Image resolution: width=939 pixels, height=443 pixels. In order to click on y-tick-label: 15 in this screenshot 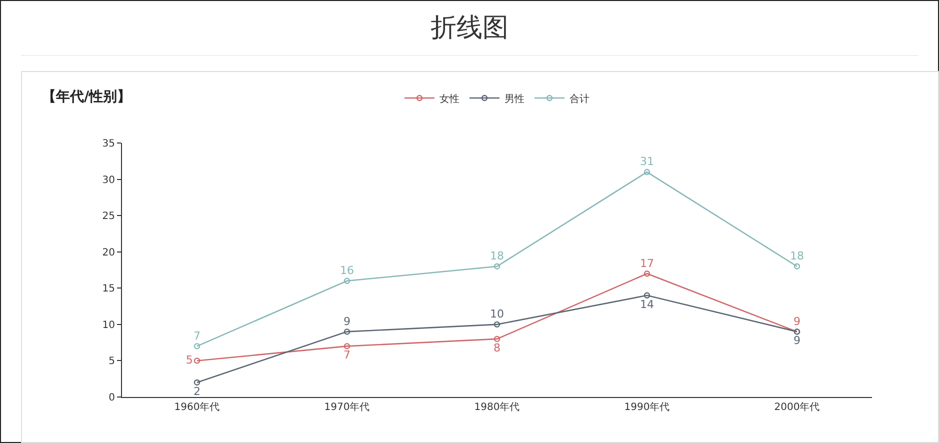, I will do `click(108, 289)`.